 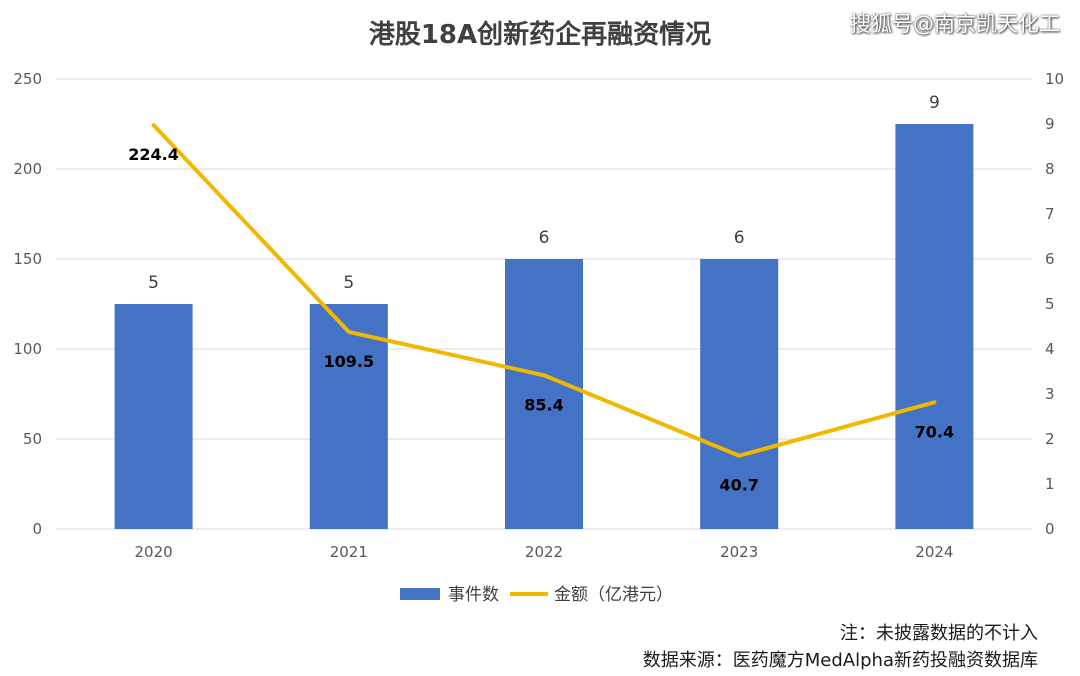 I want to click on left-tick-label: 200, so click(x=27, y=169).